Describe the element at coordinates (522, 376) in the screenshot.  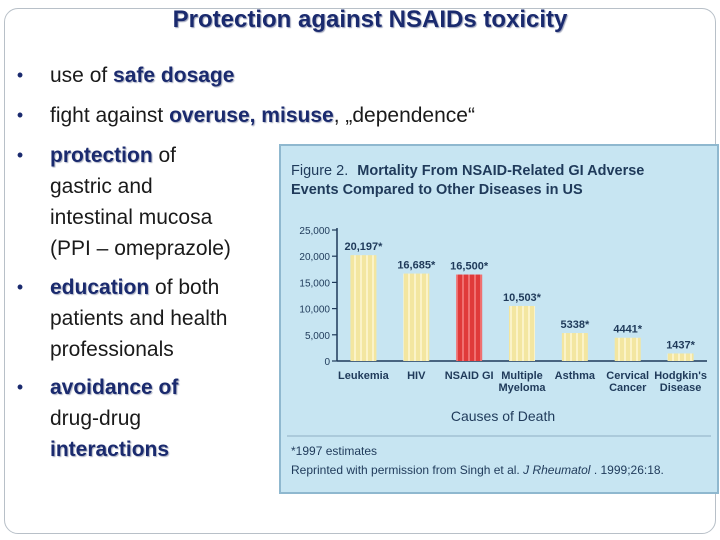
I see `x-tick-label: Multiple` at that location.